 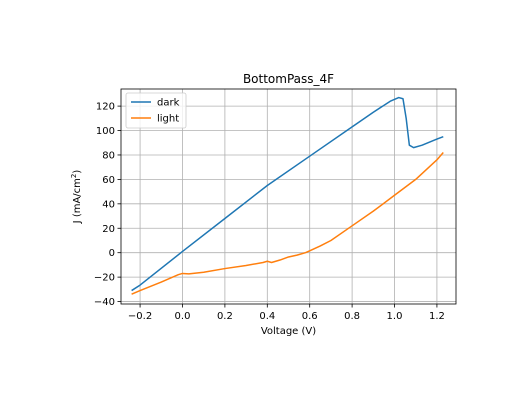 I want to click on y-axis-label-superscript: 2, so click(x=74, y=176).